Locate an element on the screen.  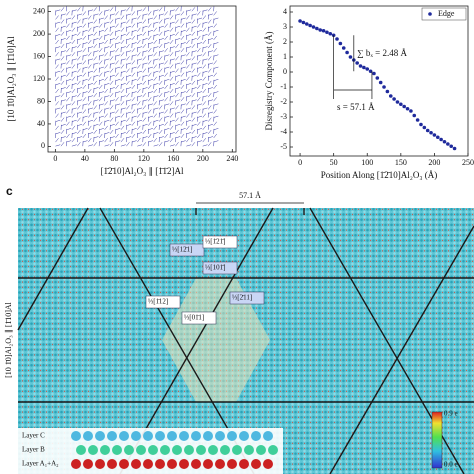
vector-label-box is located at coordinates (163, 302).